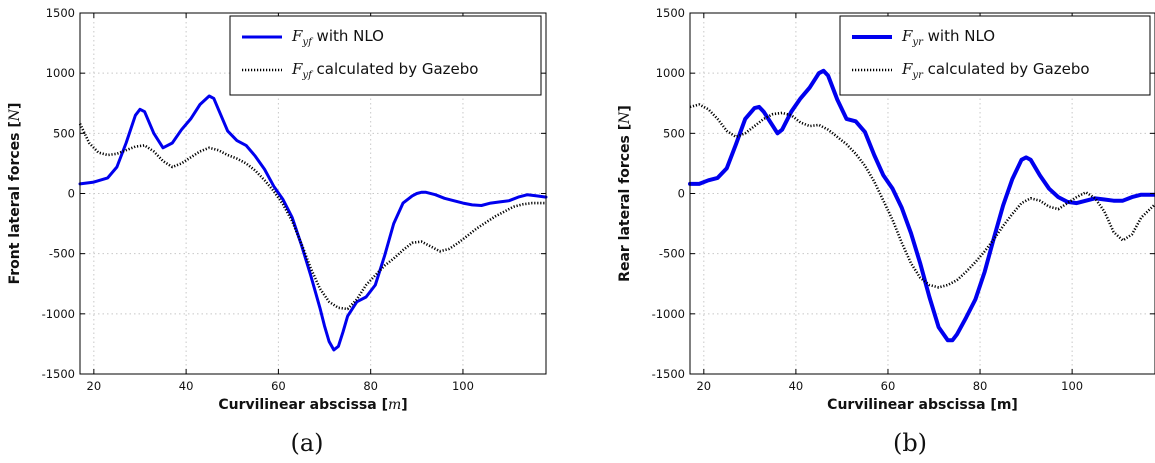 This screenshot has height=463, width=1155. Describe the element at coordinates (337, 37) in the screenshot. I see `legend-entry-nlo: Fyf with NLO` at that location.